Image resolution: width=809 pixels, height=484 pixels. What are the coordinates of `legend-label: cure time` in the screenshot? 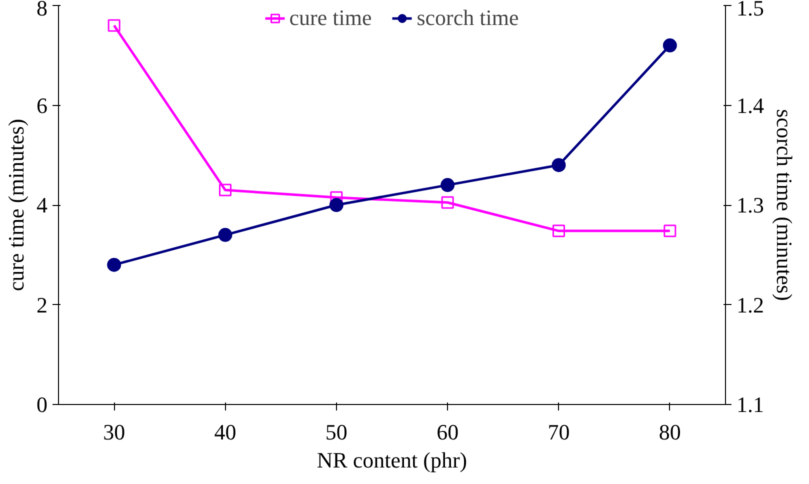 It's located at (330, 18).